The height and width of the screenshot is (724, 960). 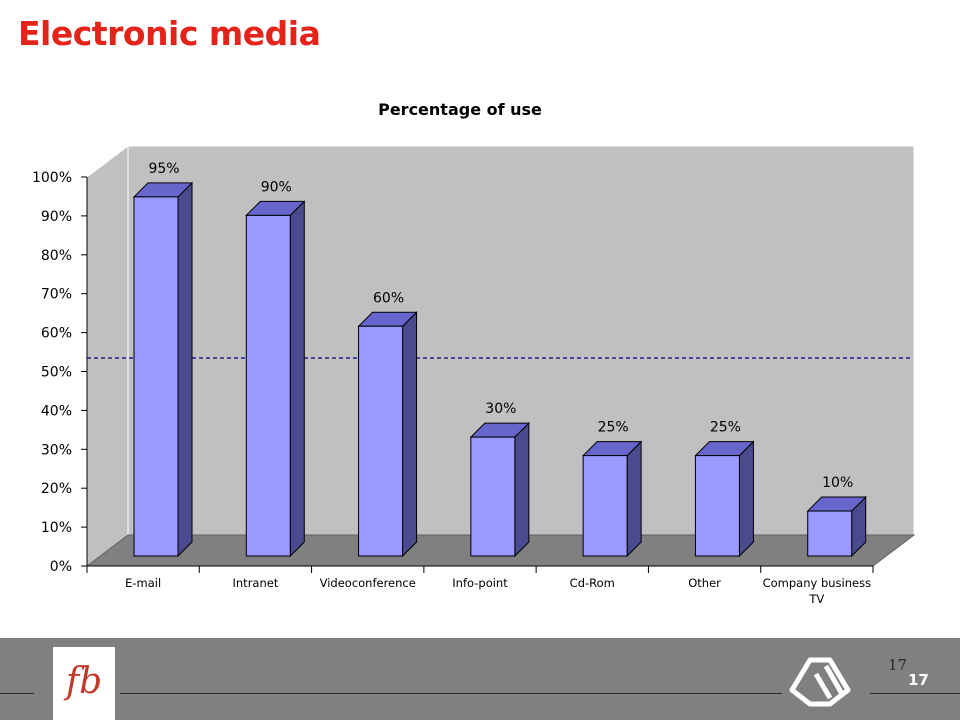 What do you see at coordinates (915, 693) in the screenshot?
I see `footer-divider-right` at bounding box center [915, 693].